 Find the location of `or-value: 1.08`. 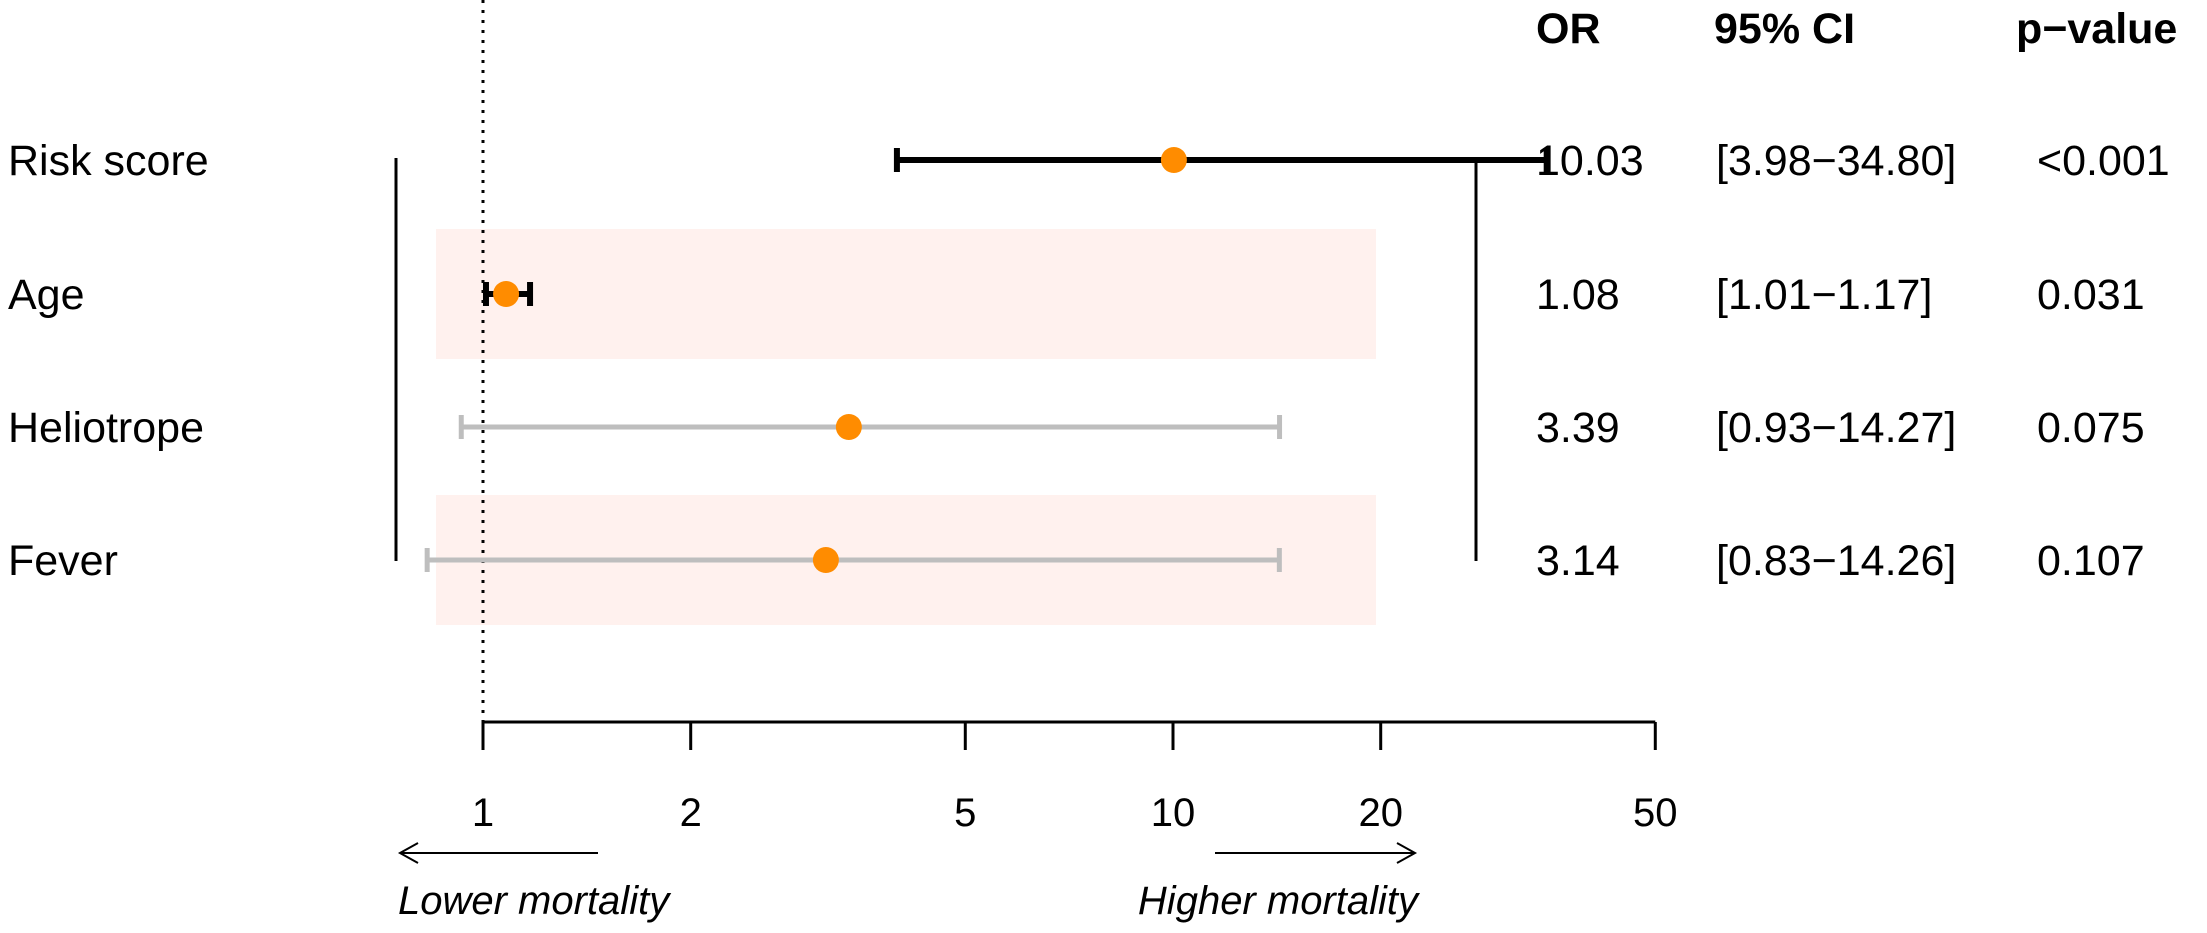

or-value: 1.08 is located at coordinates (1578, 295).